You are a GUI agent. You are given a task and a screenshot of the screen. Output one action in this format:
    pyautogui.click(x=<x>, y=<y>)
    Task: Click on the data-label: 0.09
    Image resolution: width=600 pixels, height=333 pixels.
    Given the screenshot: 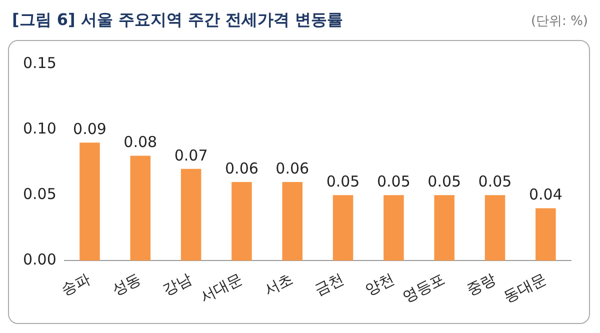 What is the action you would take?
    pyautogui.click(x=89, y=129)
    